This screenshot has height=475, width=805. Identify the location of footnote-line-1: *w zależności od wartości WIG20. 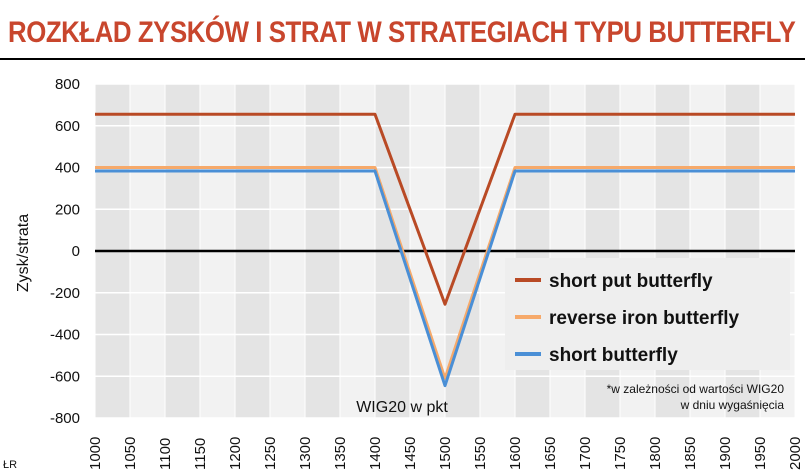
(696, 389).